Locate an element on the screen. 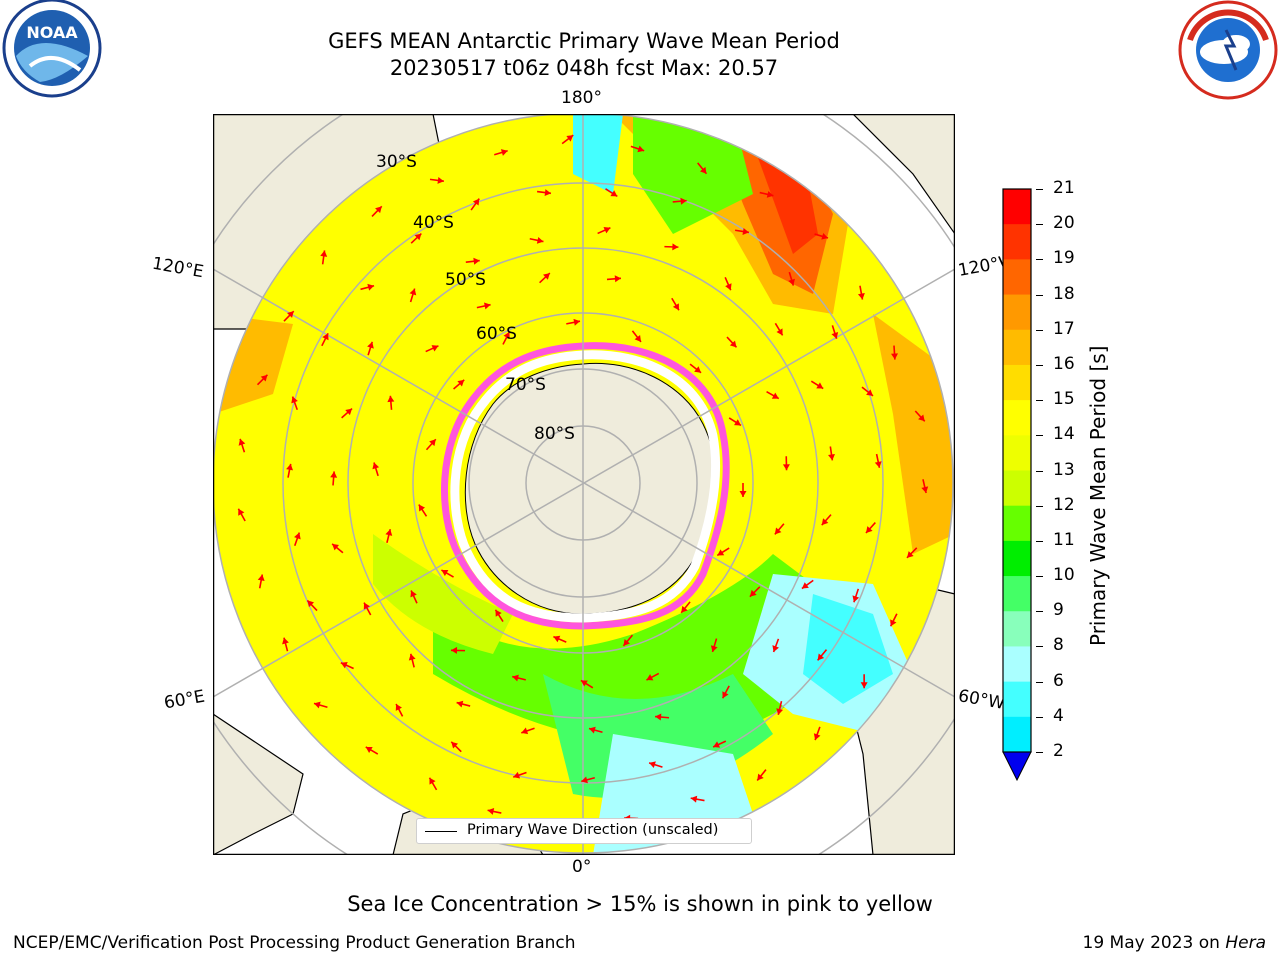 Image resolution: width=1280 pixels, height=960 pixels. colorbar-tick-label: 20 is located at coordinates (1064, 223).